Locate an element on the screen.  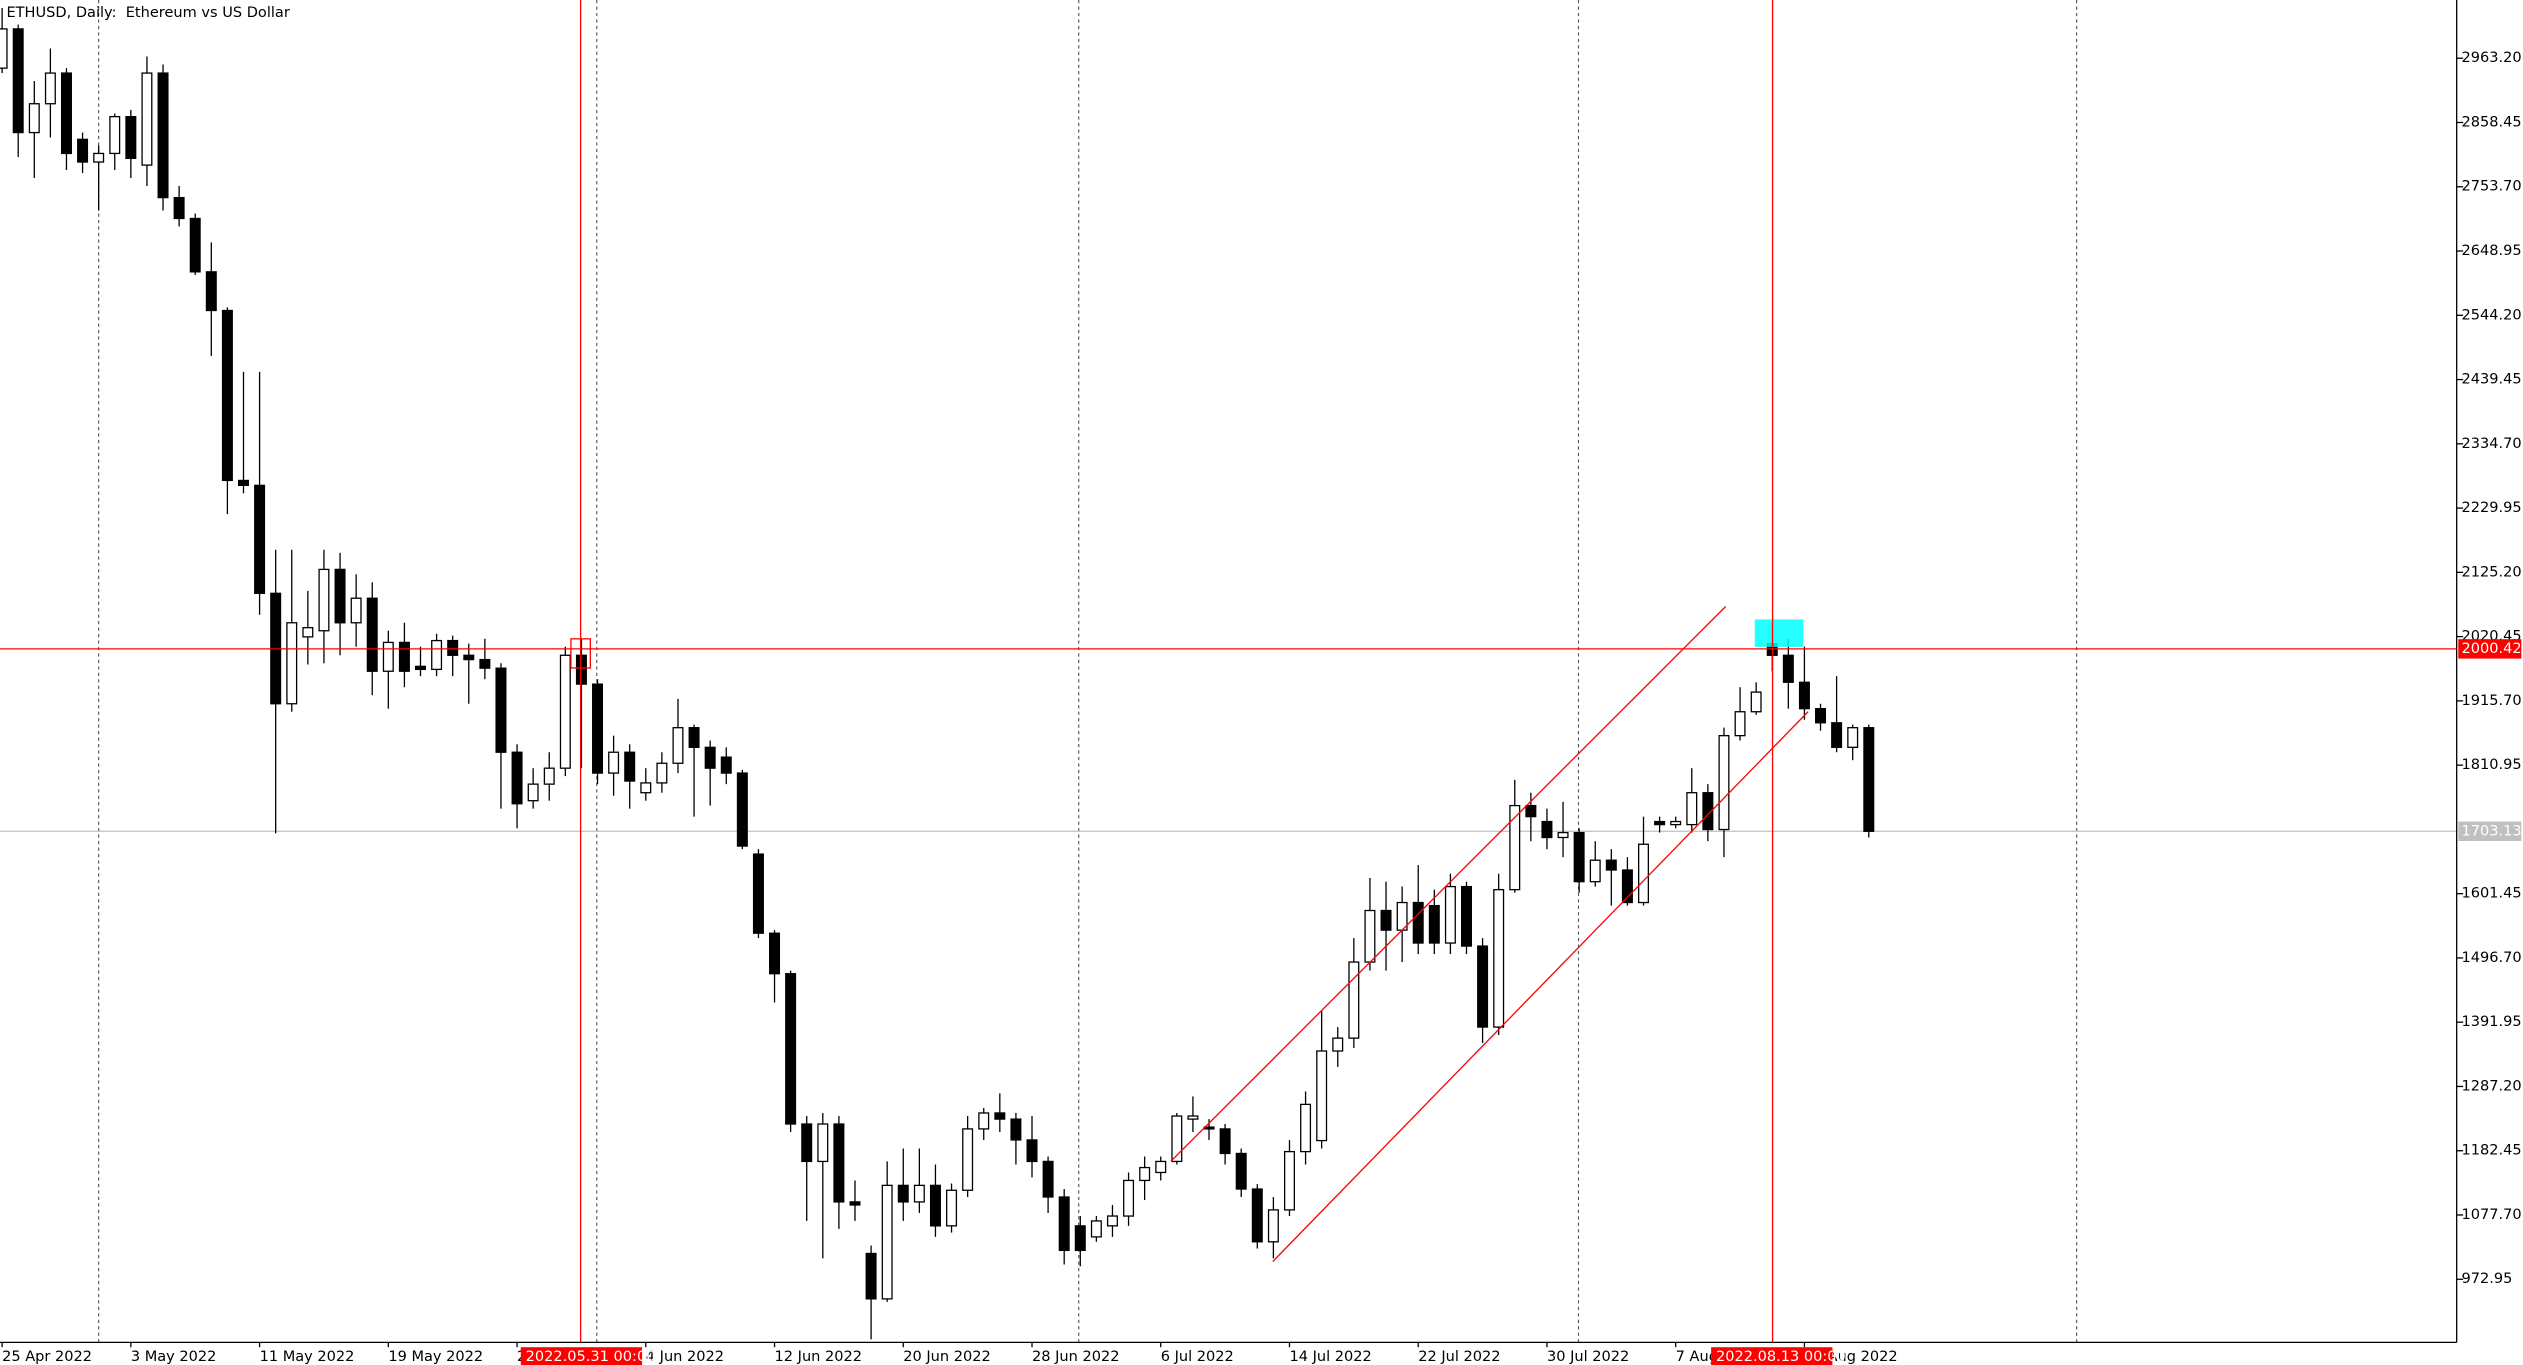
x-tick-label: 4 Jun 2022 is located at coordinates (685, 1356).